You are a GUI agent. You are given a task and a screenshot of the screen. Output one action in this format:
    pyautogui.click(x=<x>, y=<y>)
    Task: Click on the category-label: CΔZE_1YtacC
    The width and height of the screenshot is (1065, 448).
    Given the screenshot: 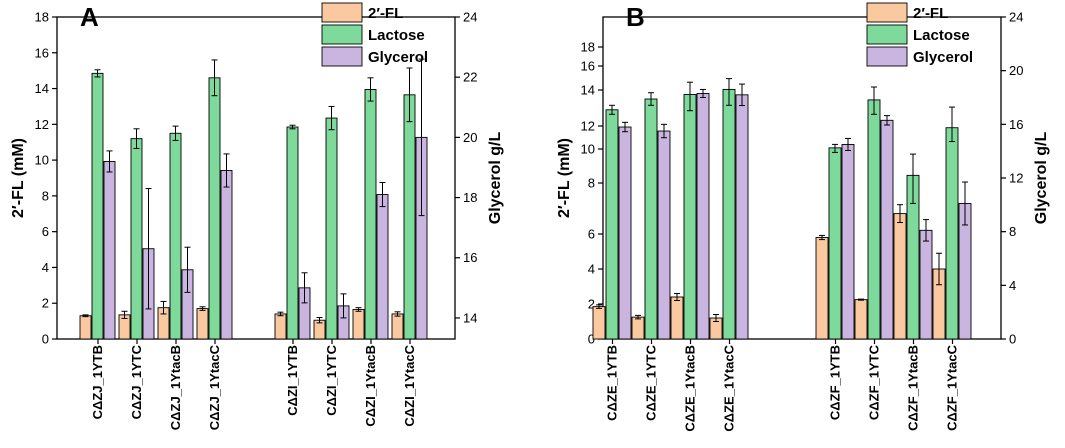 What is the action you would take?
    pyautogui.click(x=729, y=387)
    